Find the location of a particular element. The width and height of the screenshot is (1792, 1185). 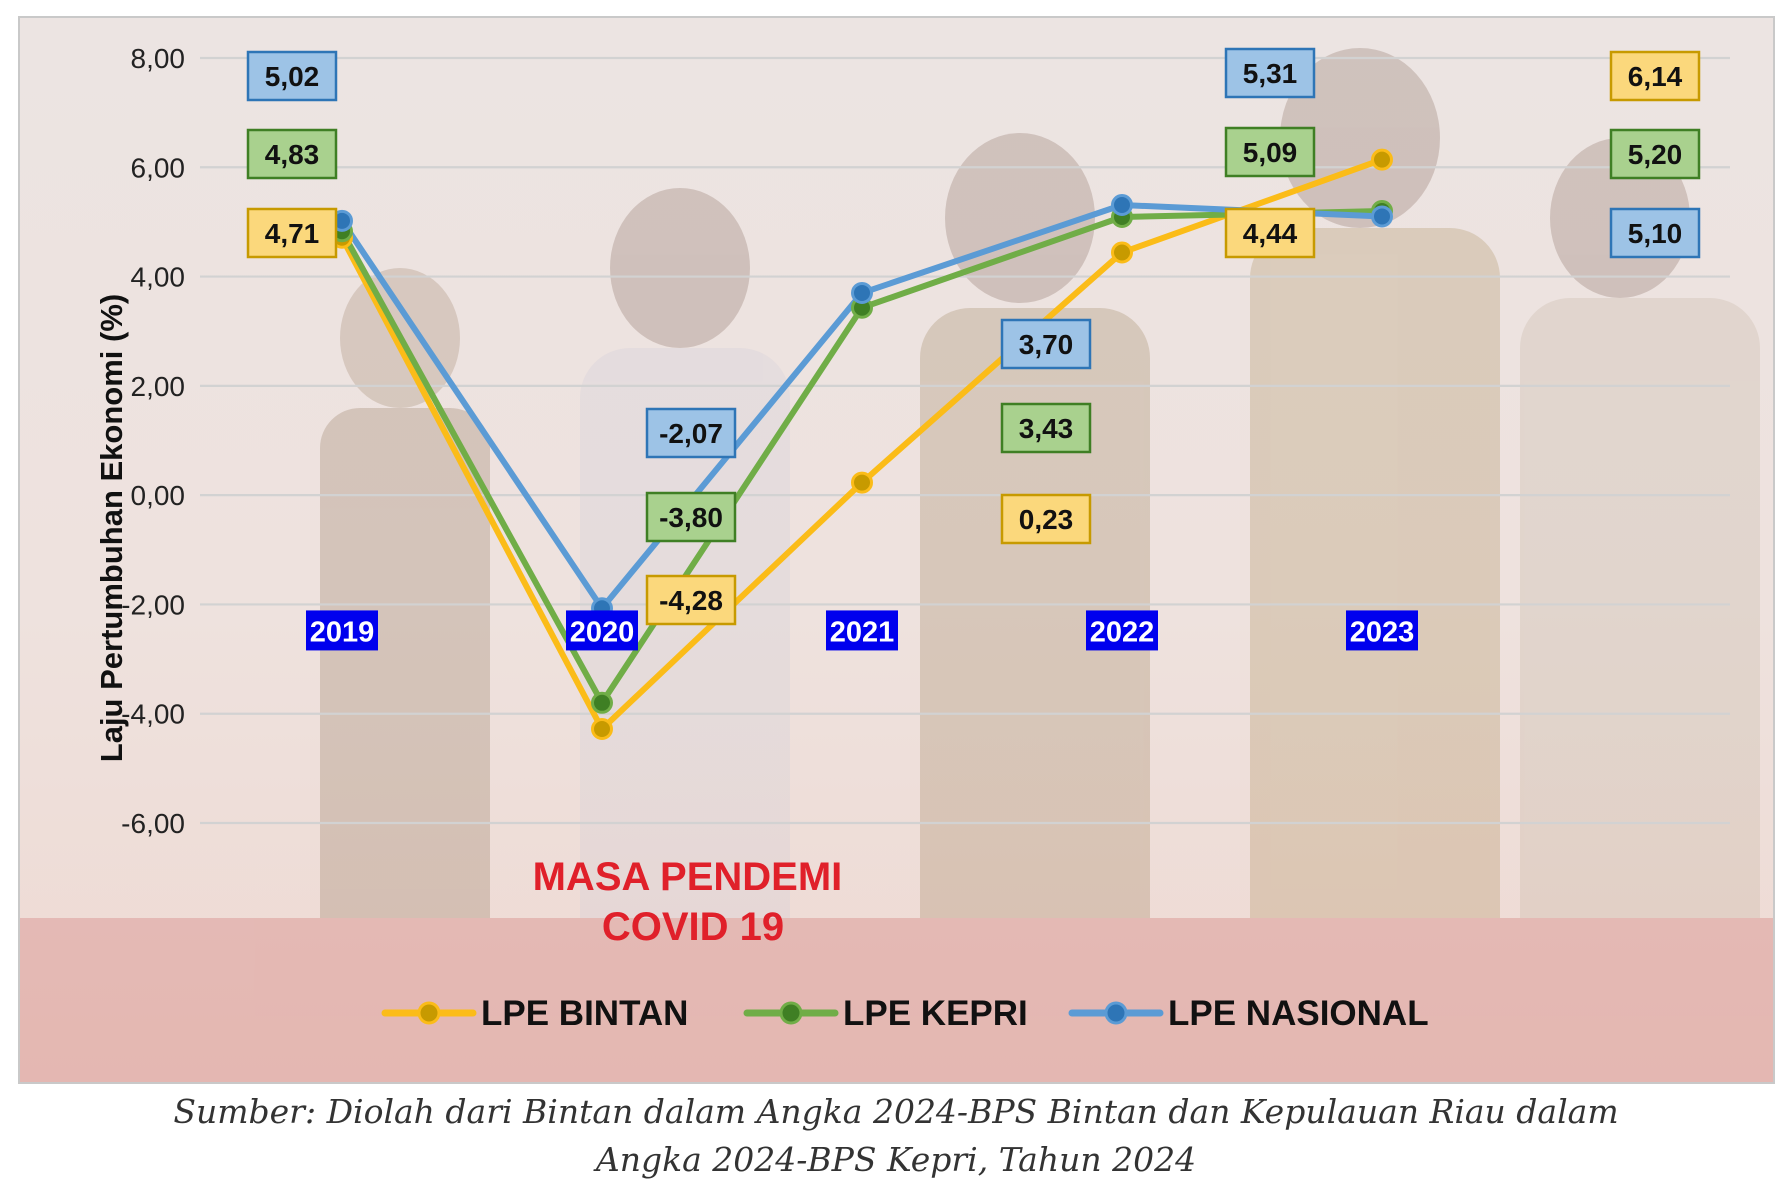

svg-text: -4,28 is located at coordinates (691, 600).